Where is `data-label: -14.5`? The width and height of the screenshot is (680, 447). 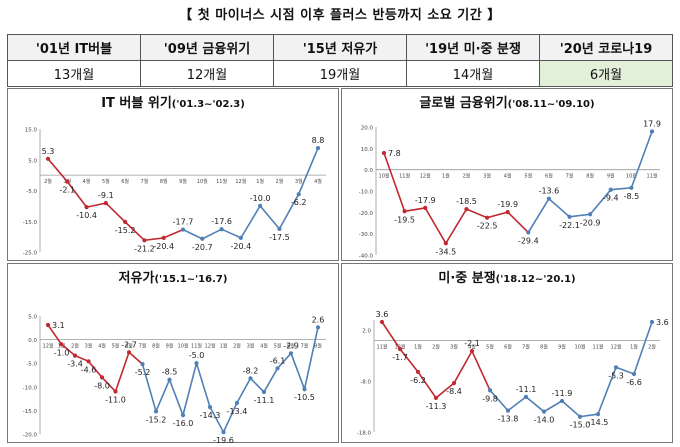 data-label: -14.5 is located at coordinates (598, 422).